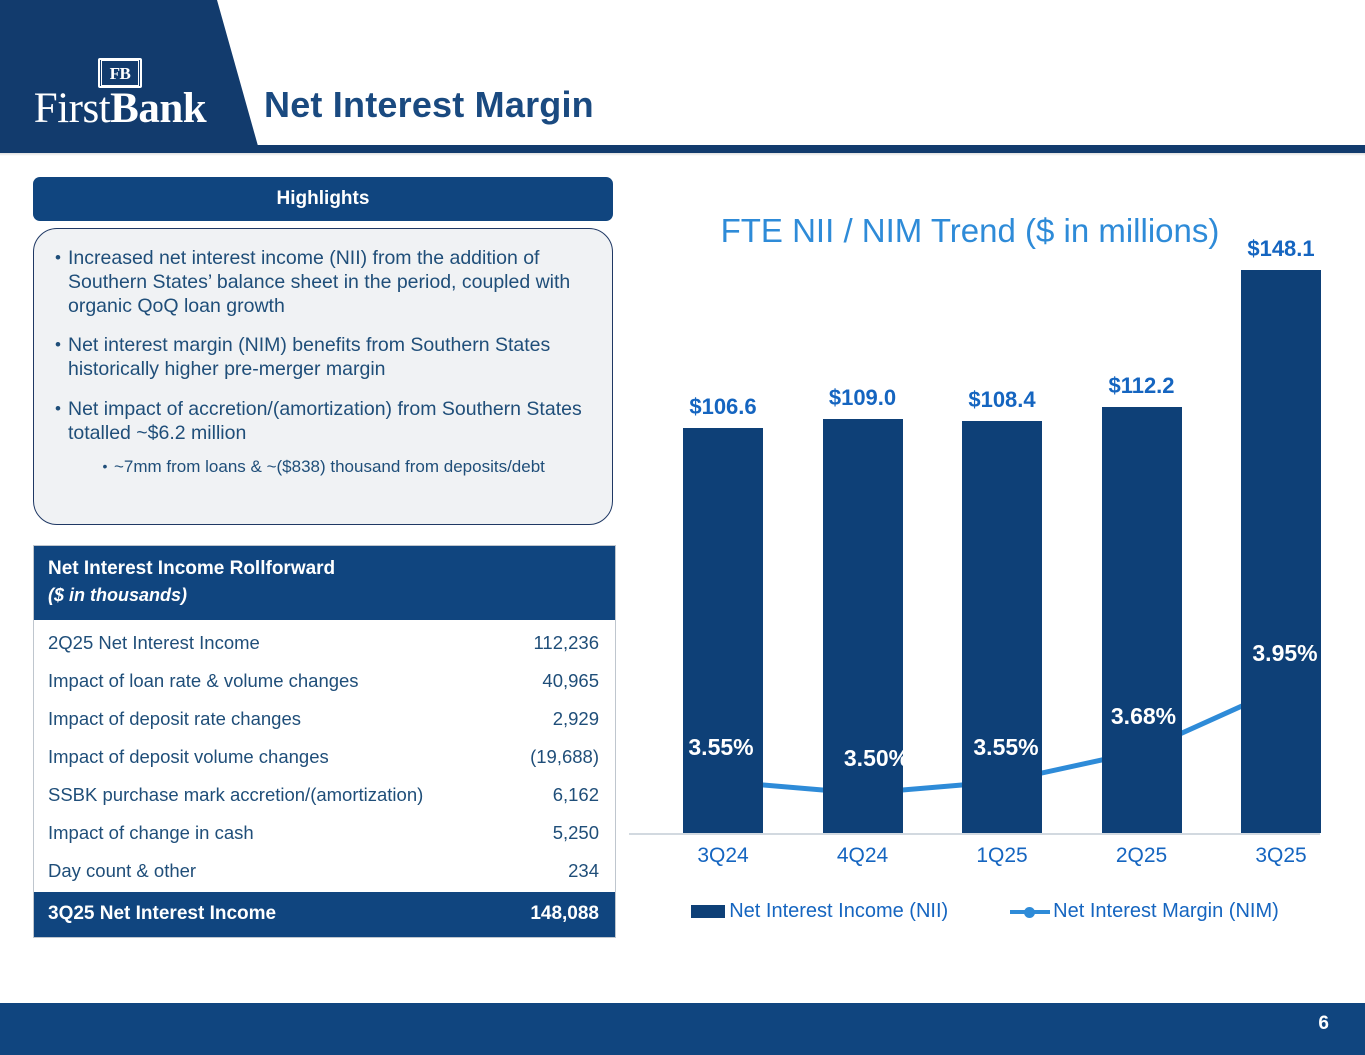 Image resolution: width=1365 pixels, height=1055 pixels. What do you see at coordinates (324, 914) in the screenshot?
I see `table-total-row: 3Q25 Net Interest Income 148,088` at bounding box center [324, 914].